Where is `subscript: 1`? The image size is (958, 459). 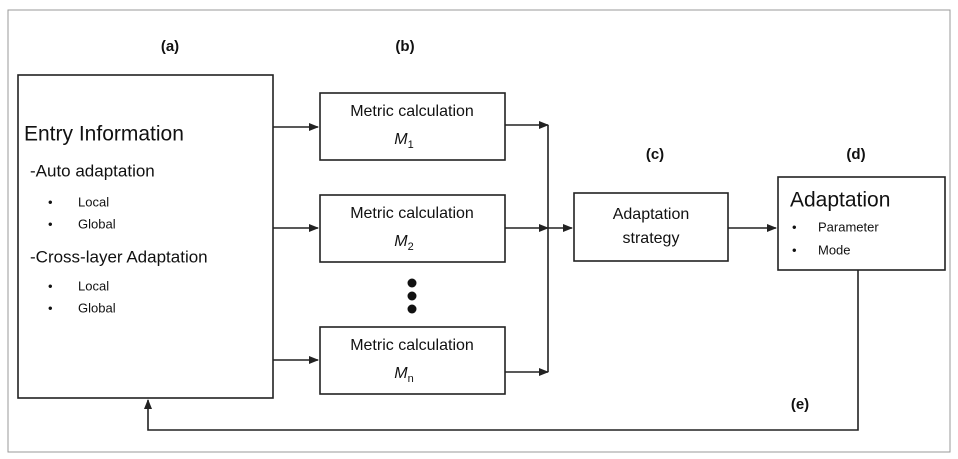 subscript: 1 is located at coordinates (411, 145).